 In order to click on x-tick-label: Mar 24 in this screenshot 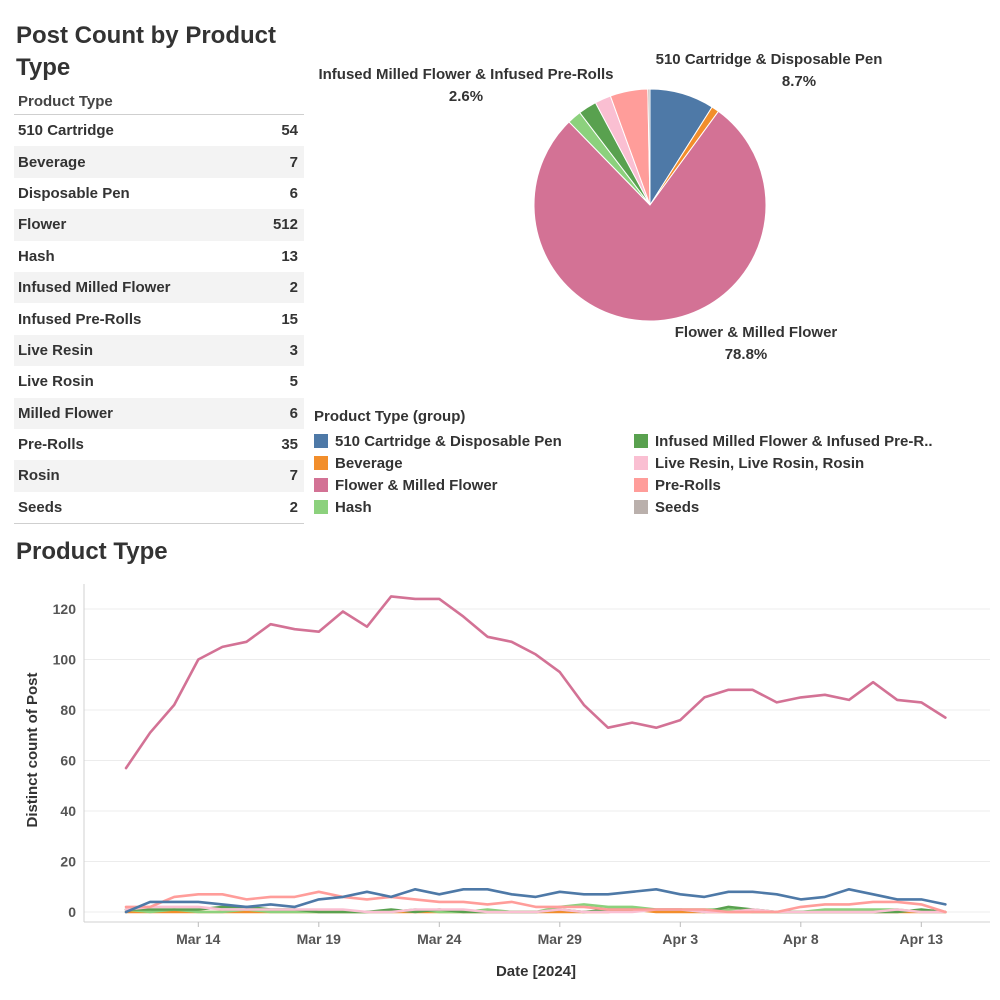, I will do `click(439, 939)`.